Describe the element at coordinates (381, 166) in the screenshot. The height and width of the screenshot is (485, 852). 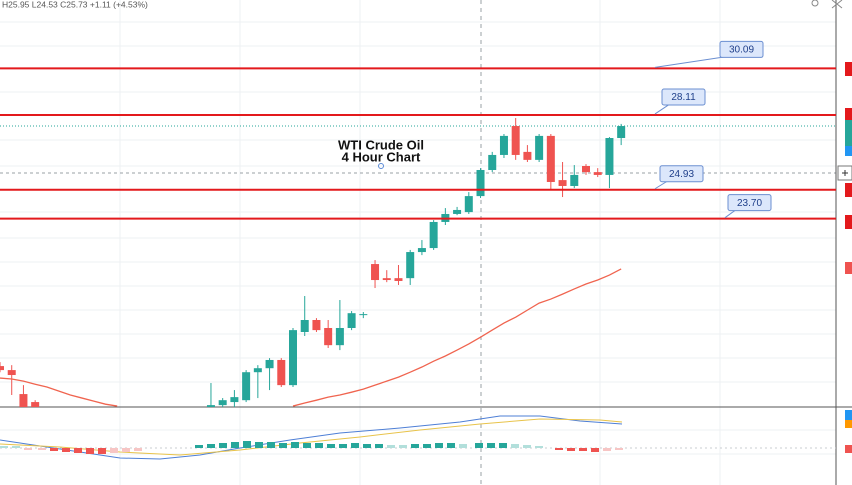
I see `crosshair-dot` at that location.